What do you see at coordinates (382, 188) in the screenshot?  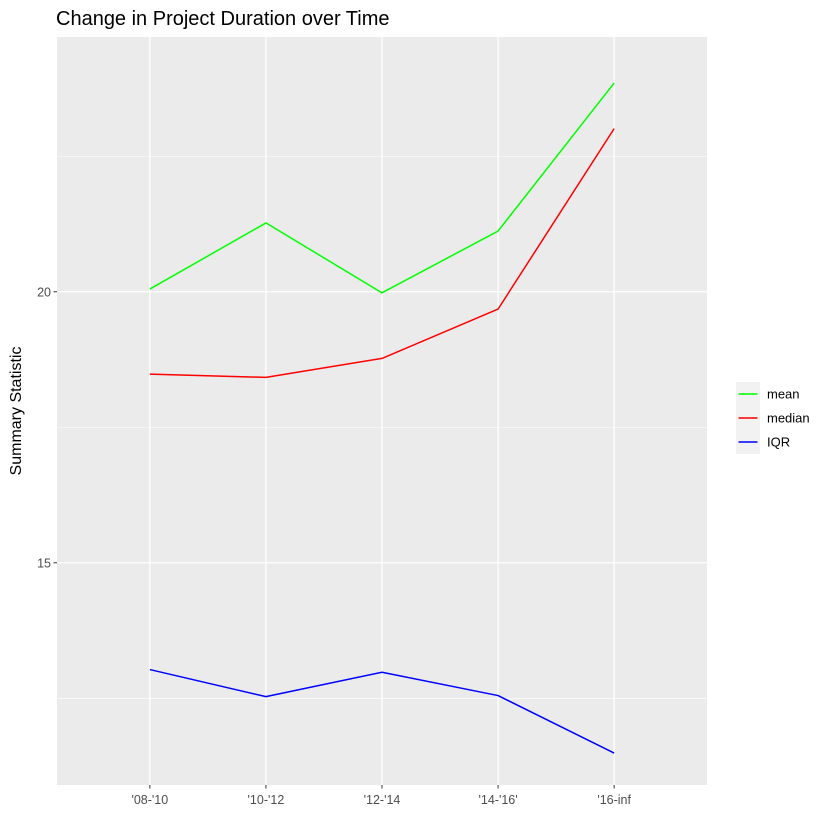 I see `series-line-mean` at bounding box center [382, 188].